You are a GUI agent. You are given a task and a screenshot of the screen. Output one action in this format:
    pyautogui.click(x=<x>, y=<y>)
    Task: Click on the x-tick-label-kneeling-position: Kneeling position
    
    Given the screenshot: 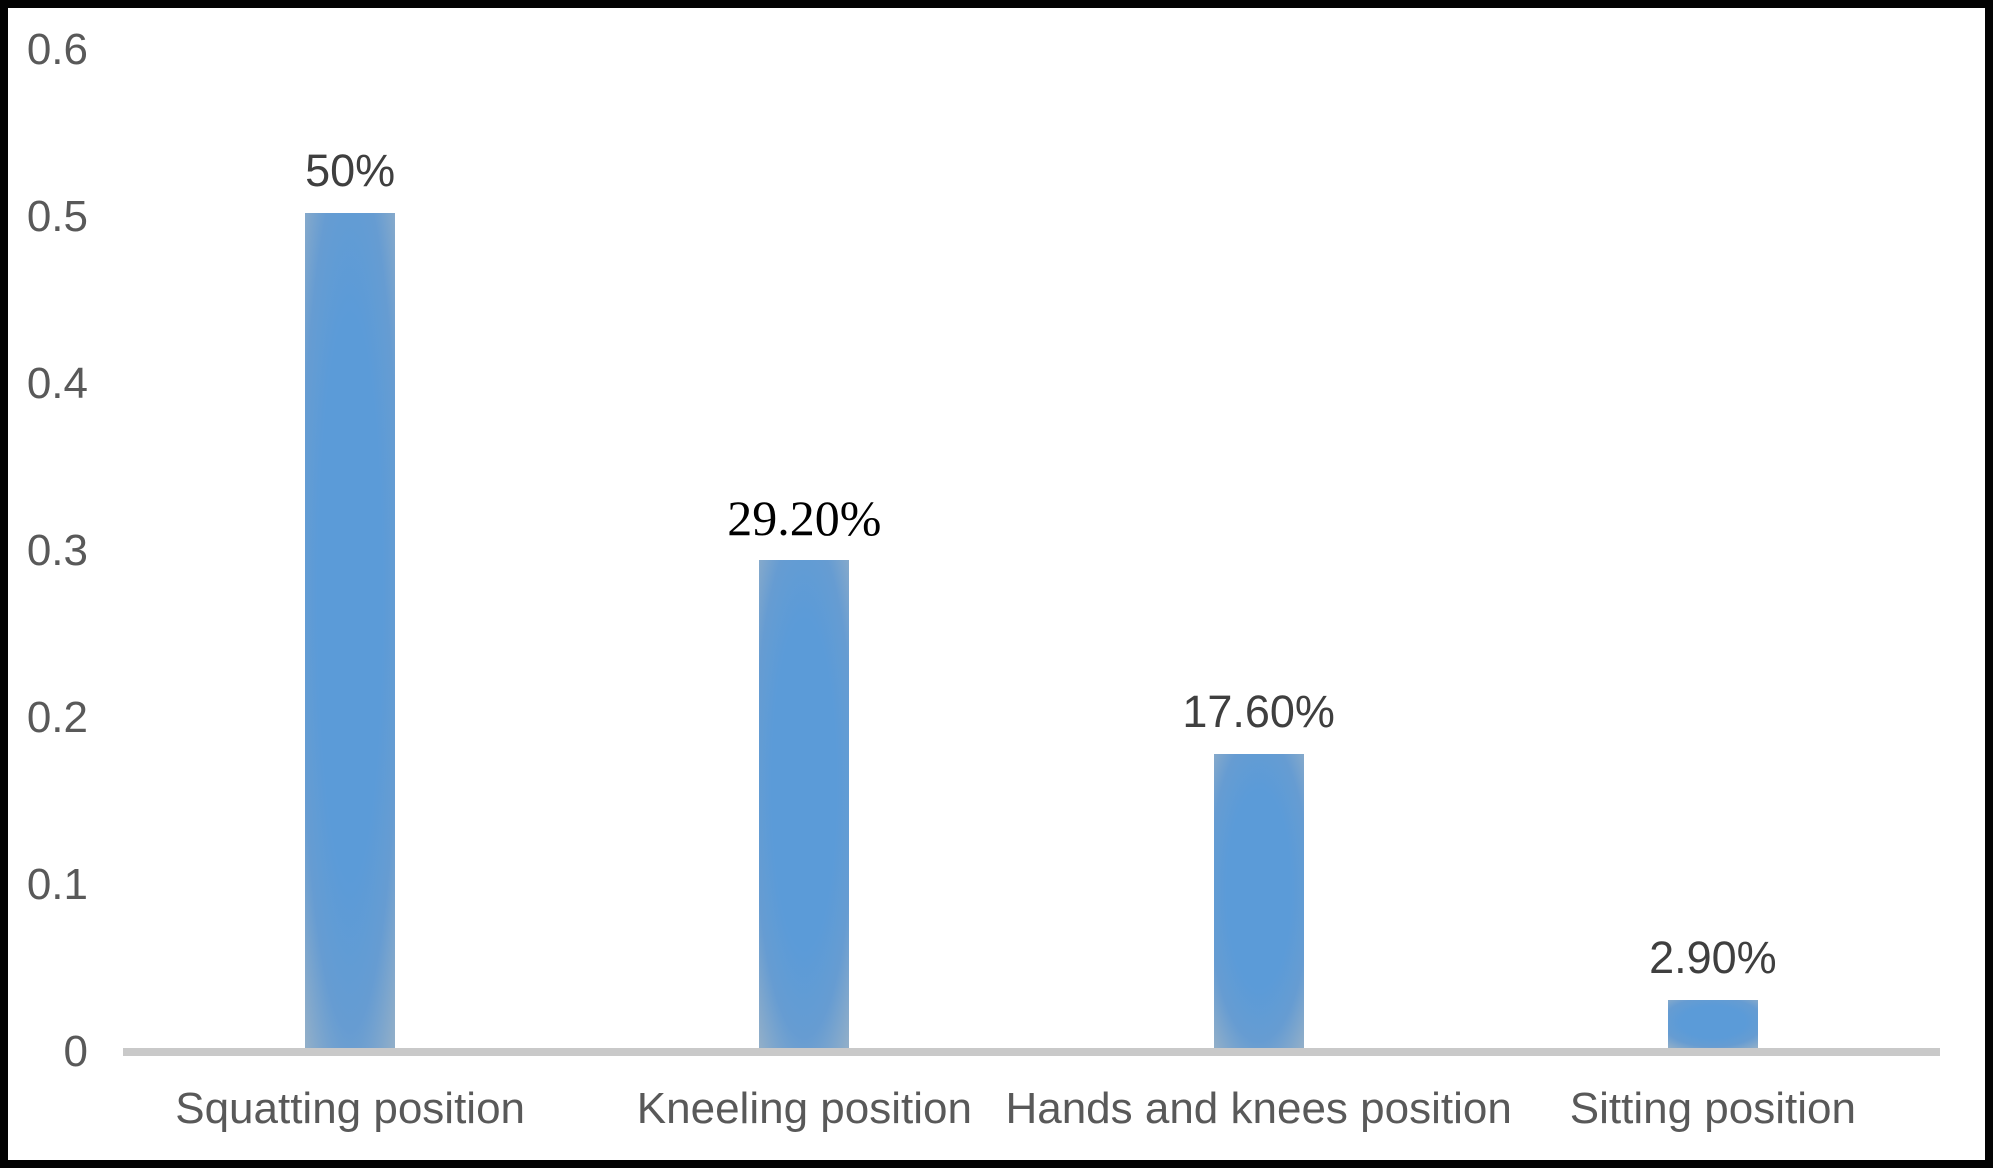 What is the action you would take?
    pyautogui.click(x=804, y=1108)
    